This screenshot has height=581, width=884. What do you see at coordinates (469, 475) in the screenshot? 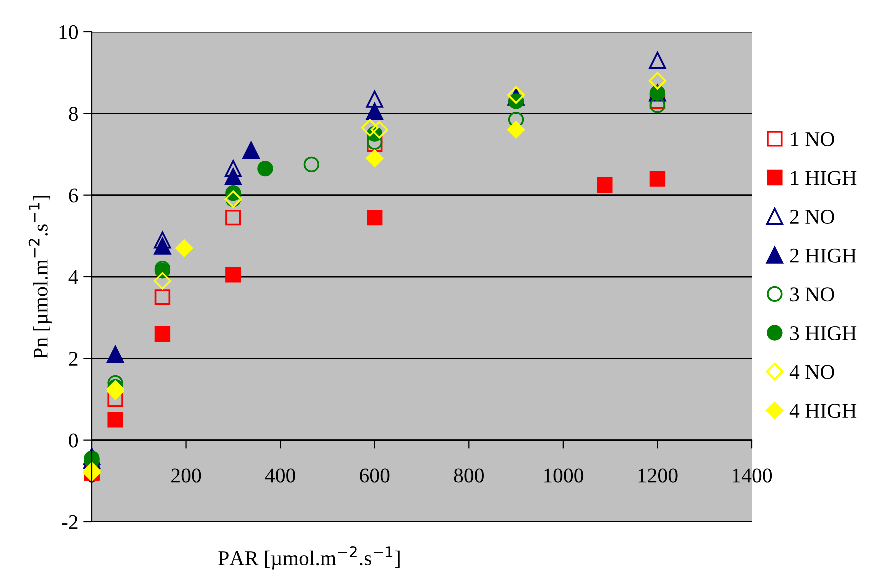
I see `x-tick-label: 800` at bounding box center [469, 475].